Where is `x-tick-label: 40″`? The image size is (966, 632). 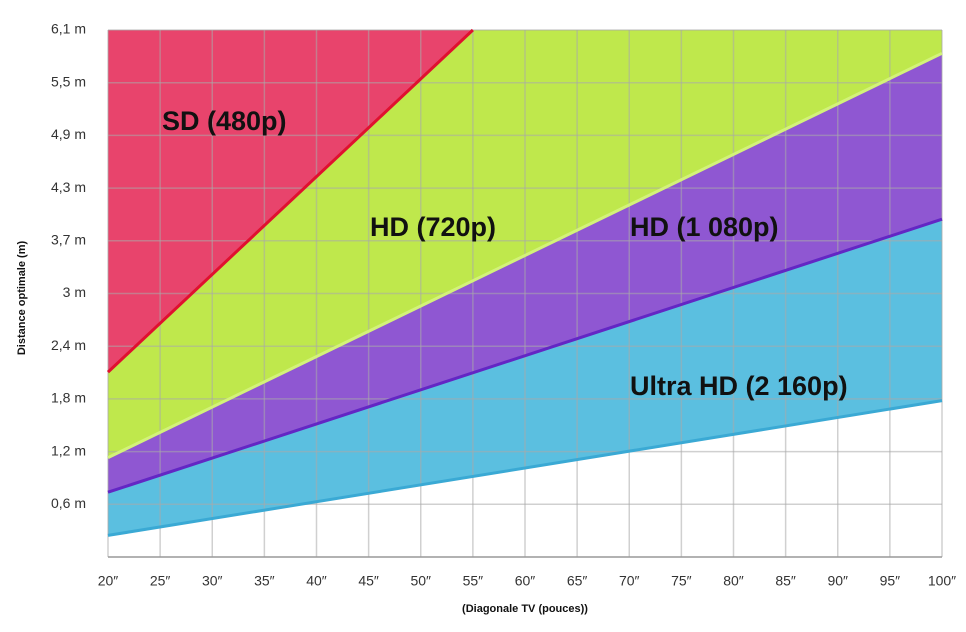
x-tick-label: 40″ is located at coordinates (316, 581).